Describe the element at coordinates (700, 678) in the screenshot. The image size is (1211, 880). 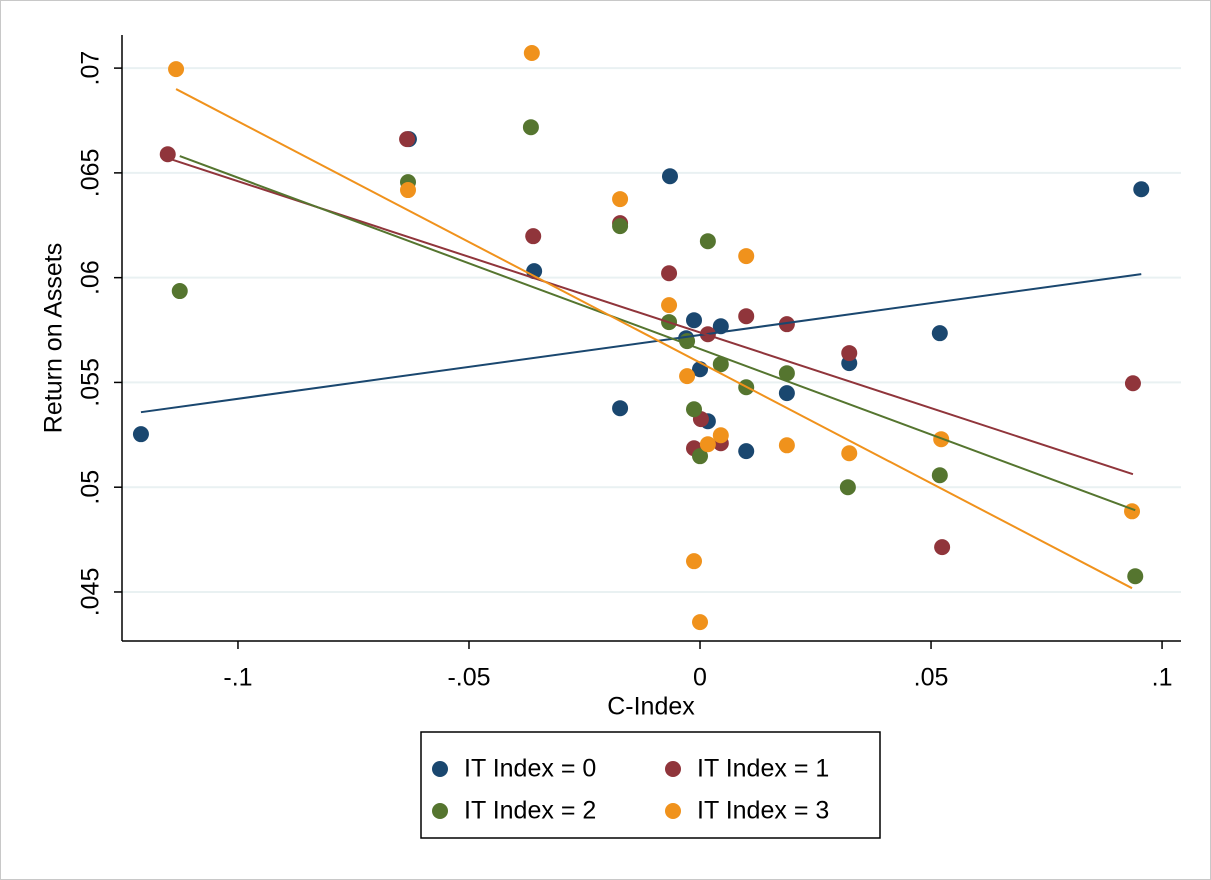
I see `x-tick-label: 0` at that location.